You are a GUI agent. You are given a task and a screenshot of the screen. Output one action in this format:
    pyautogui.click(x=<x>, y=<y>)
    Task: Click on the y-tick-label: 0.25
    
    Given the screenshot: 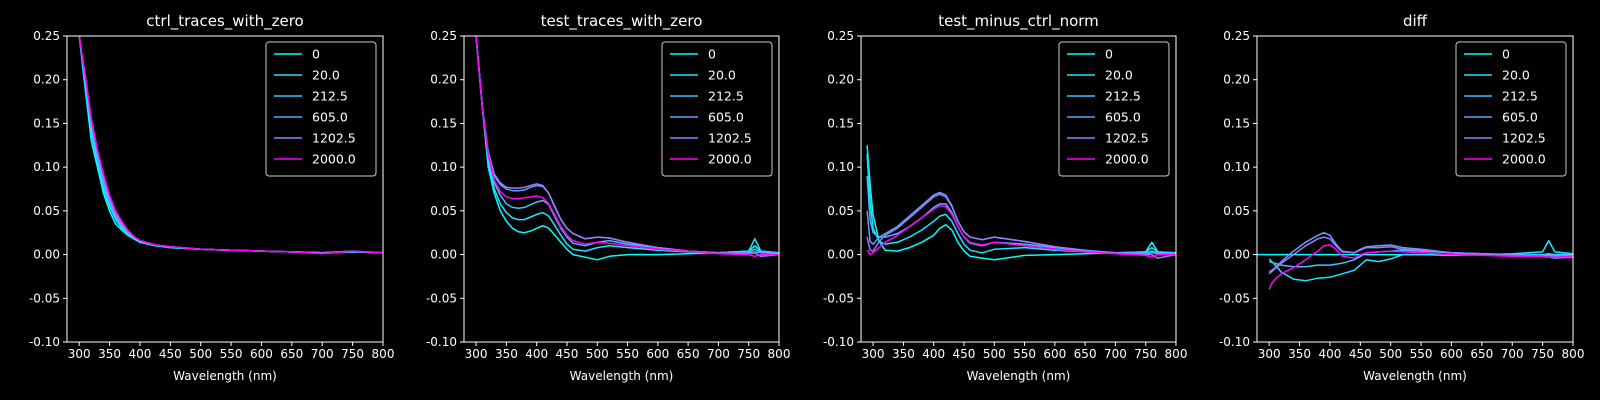 What is the action you would take?
    pyautogui.click(x=46, y=36)
    